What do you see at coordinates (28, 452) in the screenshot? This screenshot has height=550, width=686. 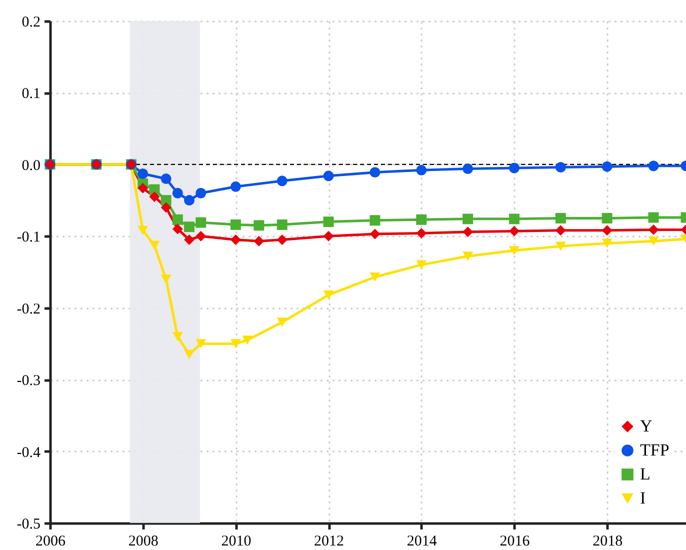 I see `y-tick-label: -0.4` at bounding box center [28, 452].